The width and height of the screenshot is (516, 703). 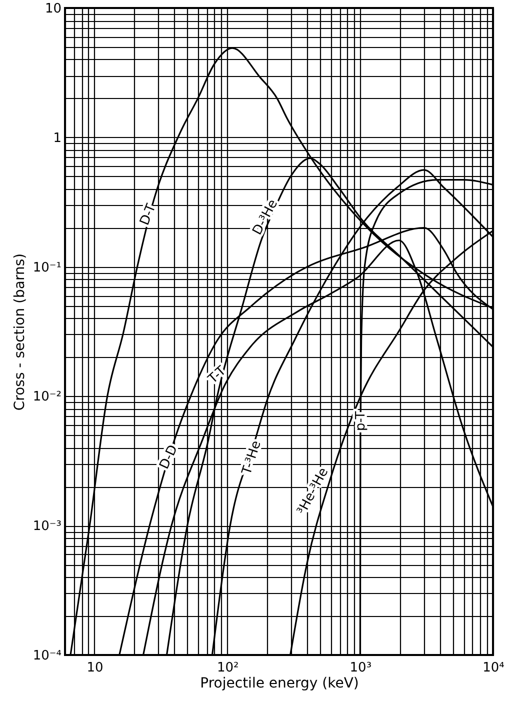 I want to click on y-tick-label: 10, so click(x=53, y=9).